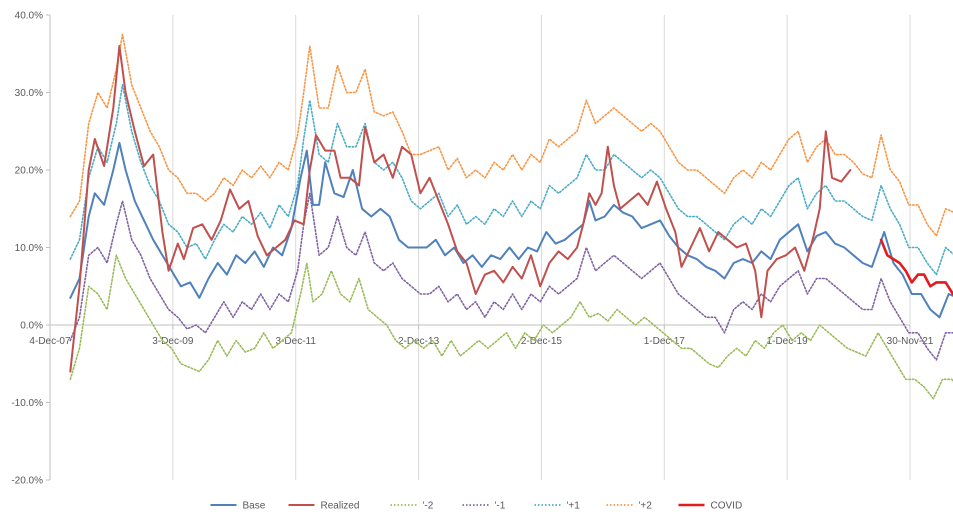  What do you see at coordinates (29, 16) in the screenshot?
I see `y-tick-label: 40.0%` at bounding box center [29, 16].